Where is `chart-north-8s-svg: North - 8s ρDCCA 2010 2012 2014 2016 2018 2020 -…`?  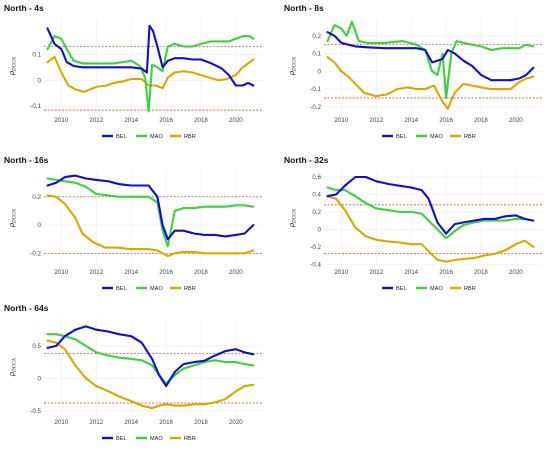 chart-north-8s-svg: North - 8s ρDCCA 2010 2012 2014 2016 2018 2020 -… is located at coordinates (413, 71).